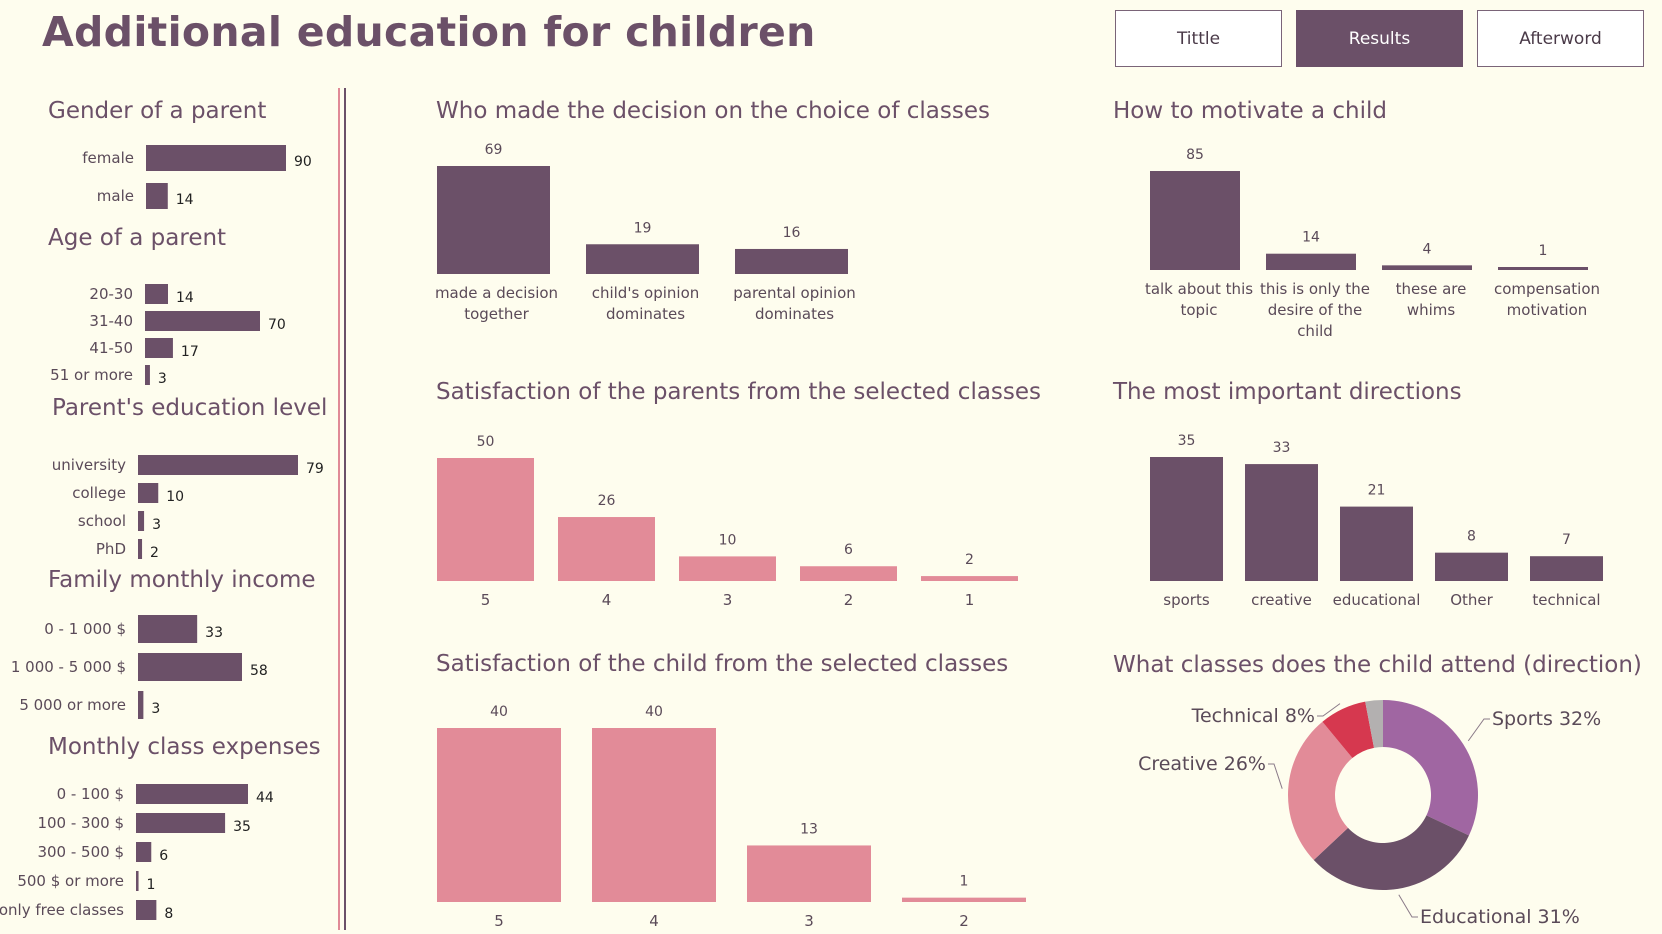  What do you see at coordinates (197, 177) in the screenshot?
I see `gender-chart: female 90 male 14` at bounding box center [197, 177].